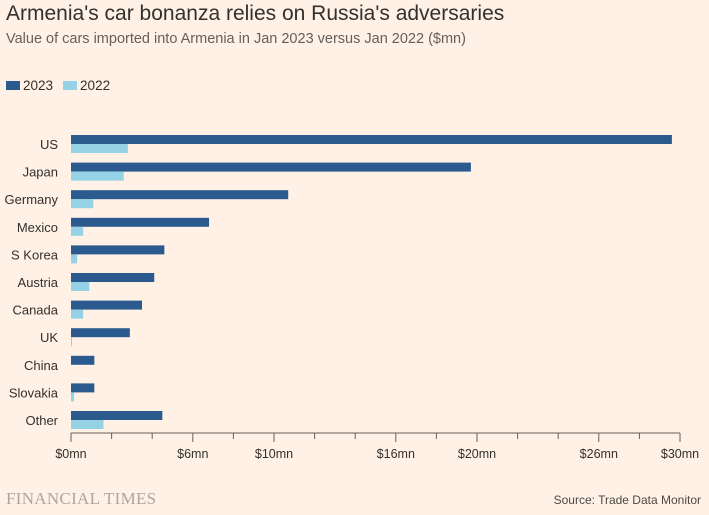 The image size is (709, 515). I want to click on legend: 2023 2022, so click(63, 85).